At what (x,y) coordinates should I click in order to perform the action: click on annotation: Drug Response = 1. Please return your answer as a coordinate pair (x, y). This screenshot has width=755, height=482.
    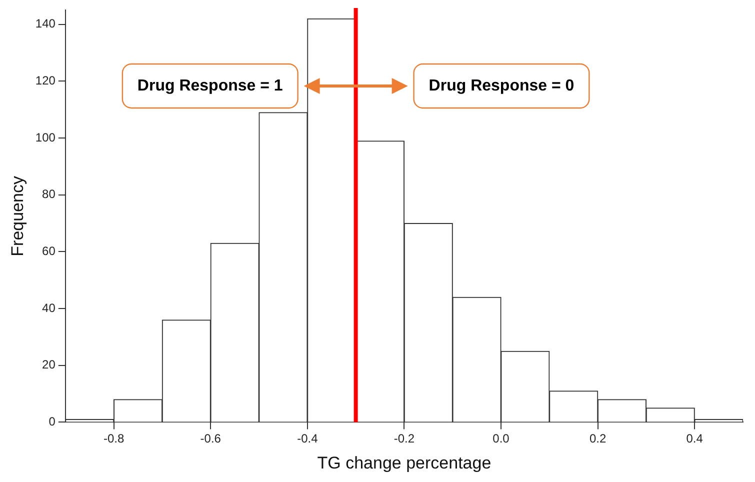
    Looking at the image, I should click on (210, 85).